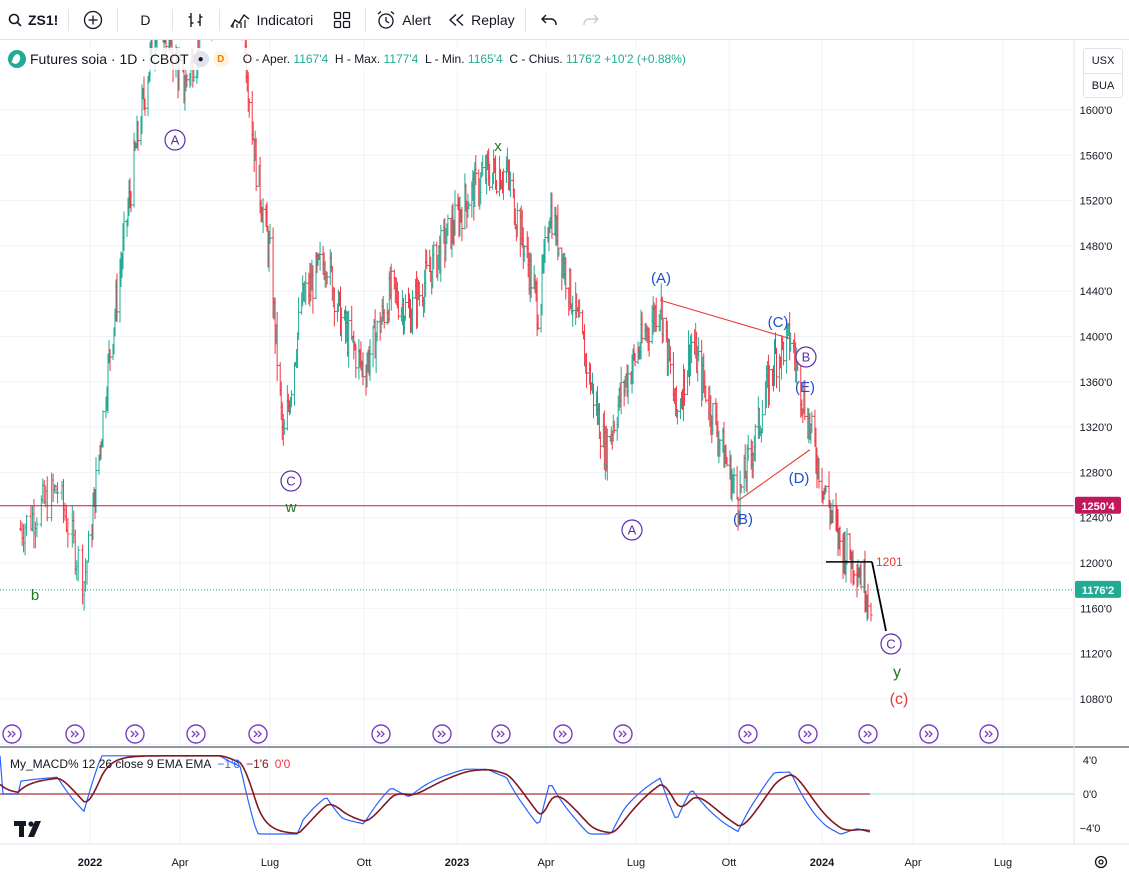 The image size is (1129, 884). Describe the element at coordinates (1103, 61) in the screenshot. I see `currency-value: USX` at that location.